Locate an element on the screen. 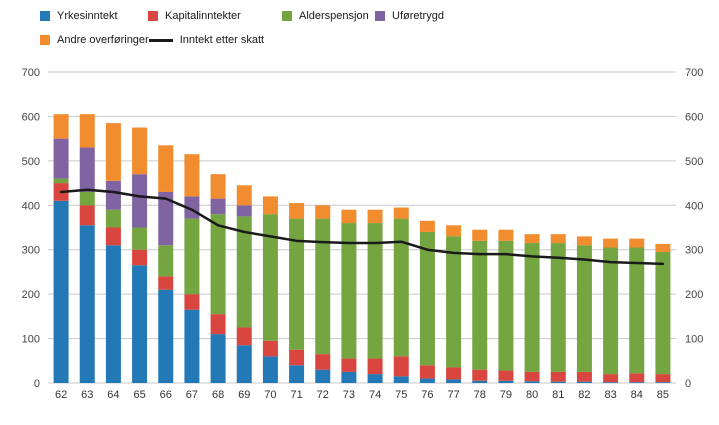 The width and height of the screenshot is (719, 425). y-axis-label-left: 400 is located at coordinates (31, 206).